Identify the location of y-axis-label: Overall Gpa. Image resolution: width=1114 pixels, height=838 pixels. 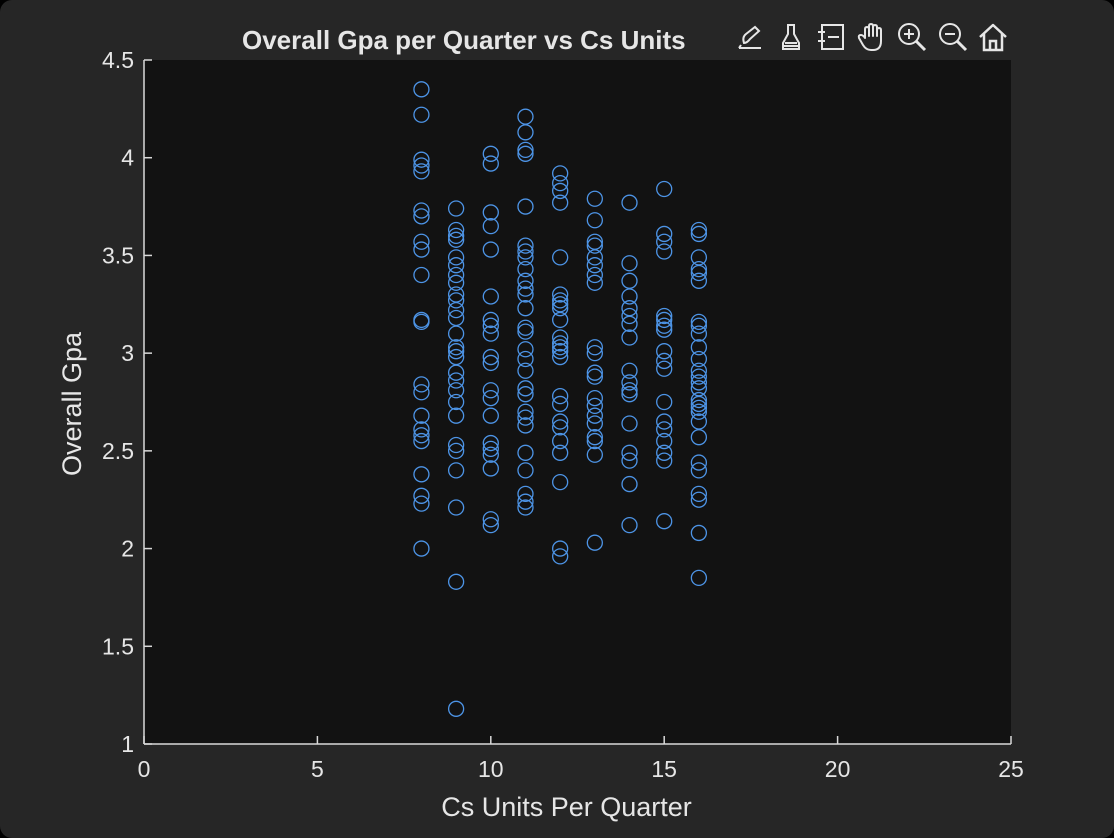
(72, 403).